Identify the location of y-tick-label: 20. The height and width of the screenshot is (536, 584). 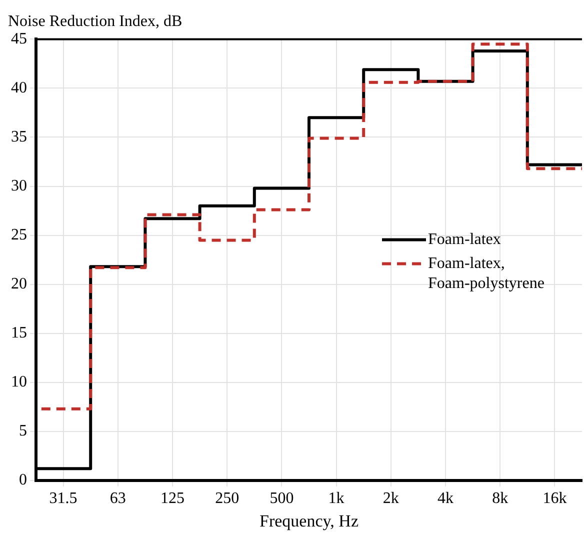
(19, 284).